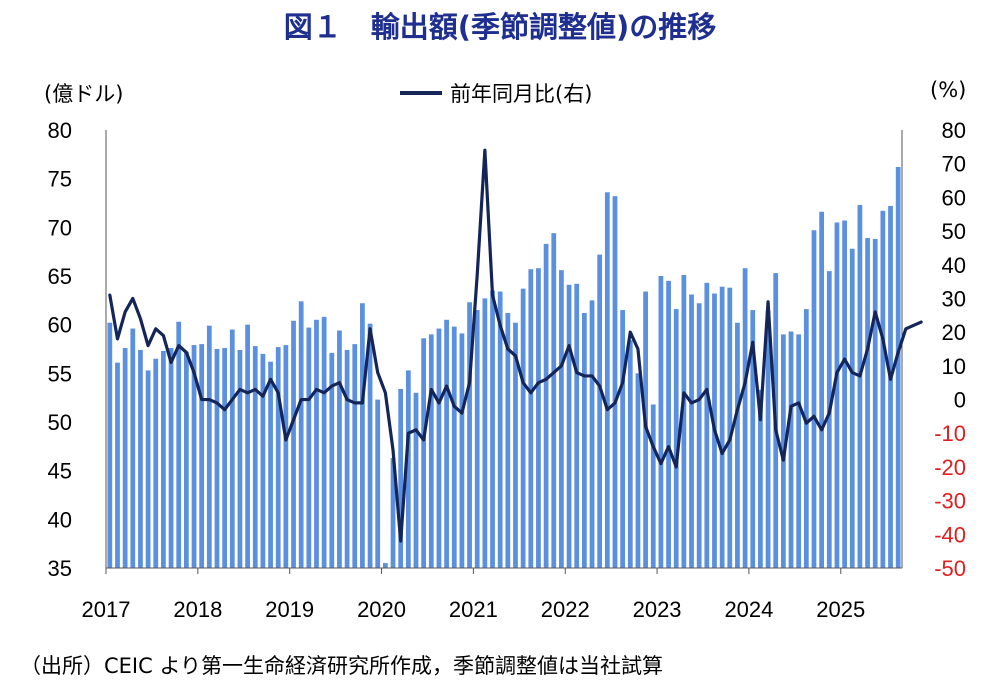 This screenshot has width=1000, height=696. What do you see at coordinates (60, 276) in the screenshot?
I see `left-tick-label-6: 65` at bounding box center [60, 276].